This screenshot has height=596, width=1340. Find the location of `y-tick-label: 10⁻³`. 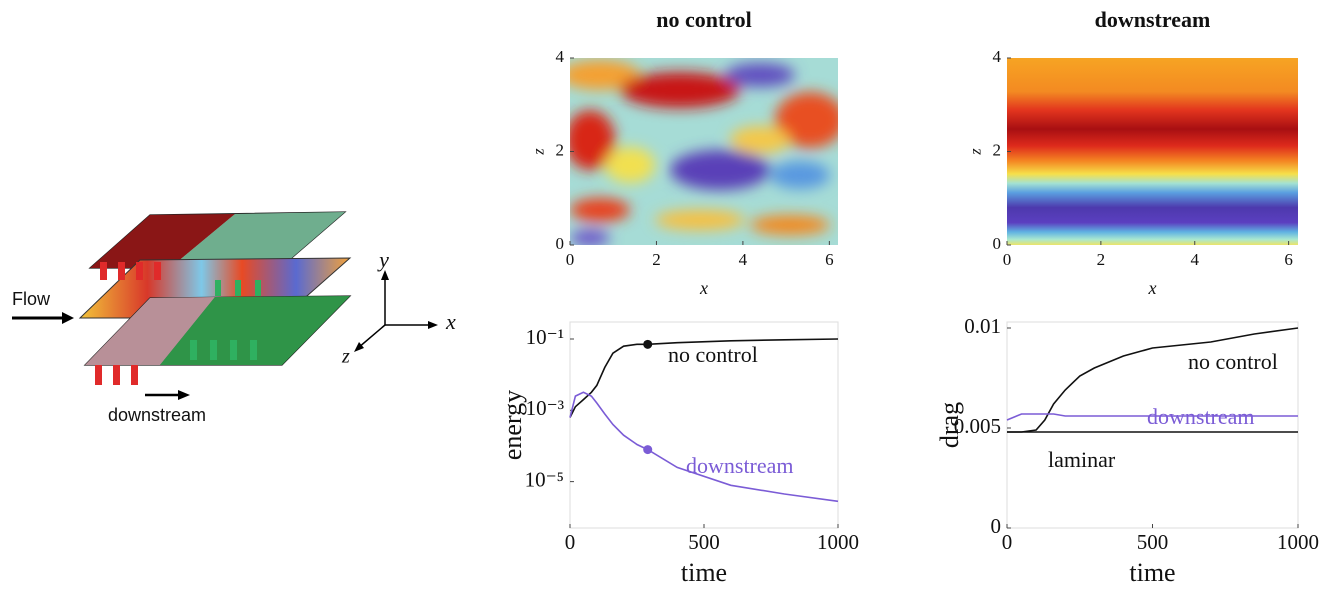

y-tick-label: 10⁻³ is located at coordinates (545, 408).